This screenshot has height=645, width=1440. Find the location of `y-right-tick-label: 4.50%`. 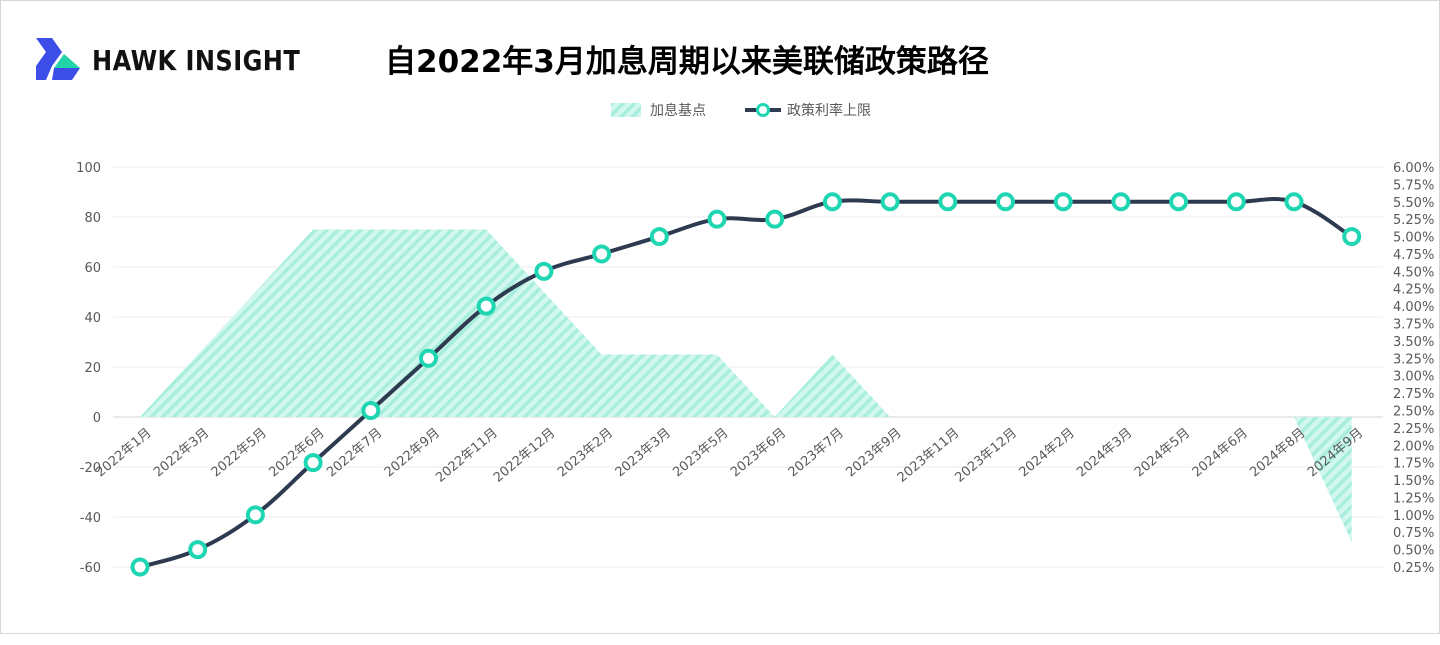

y-right-tick-label: 4.50% is located at coordinates (1413, 272).